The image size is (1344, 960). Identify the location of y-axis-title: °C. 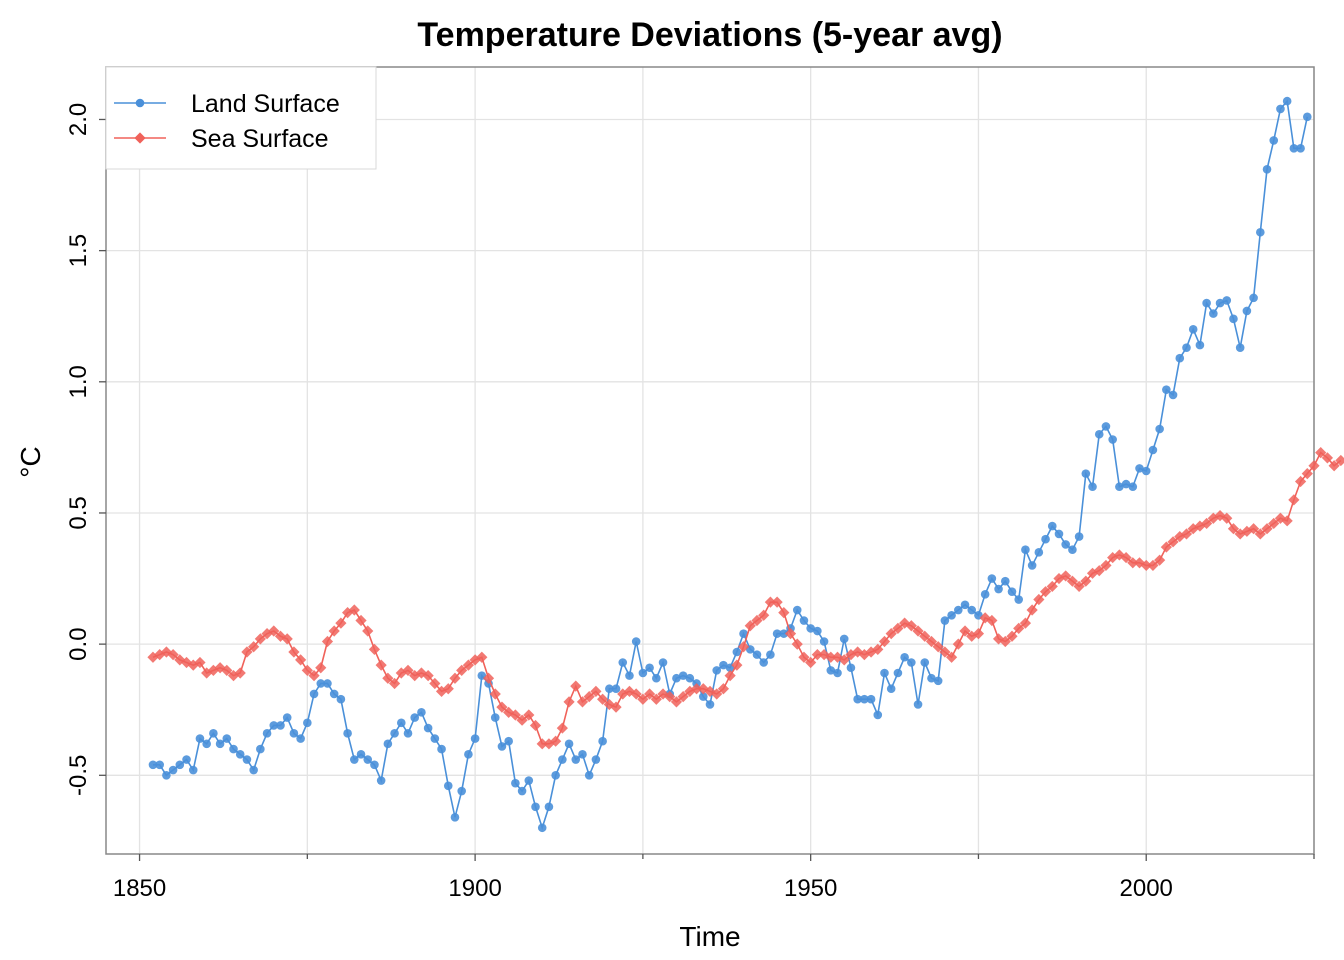
(30, 461).